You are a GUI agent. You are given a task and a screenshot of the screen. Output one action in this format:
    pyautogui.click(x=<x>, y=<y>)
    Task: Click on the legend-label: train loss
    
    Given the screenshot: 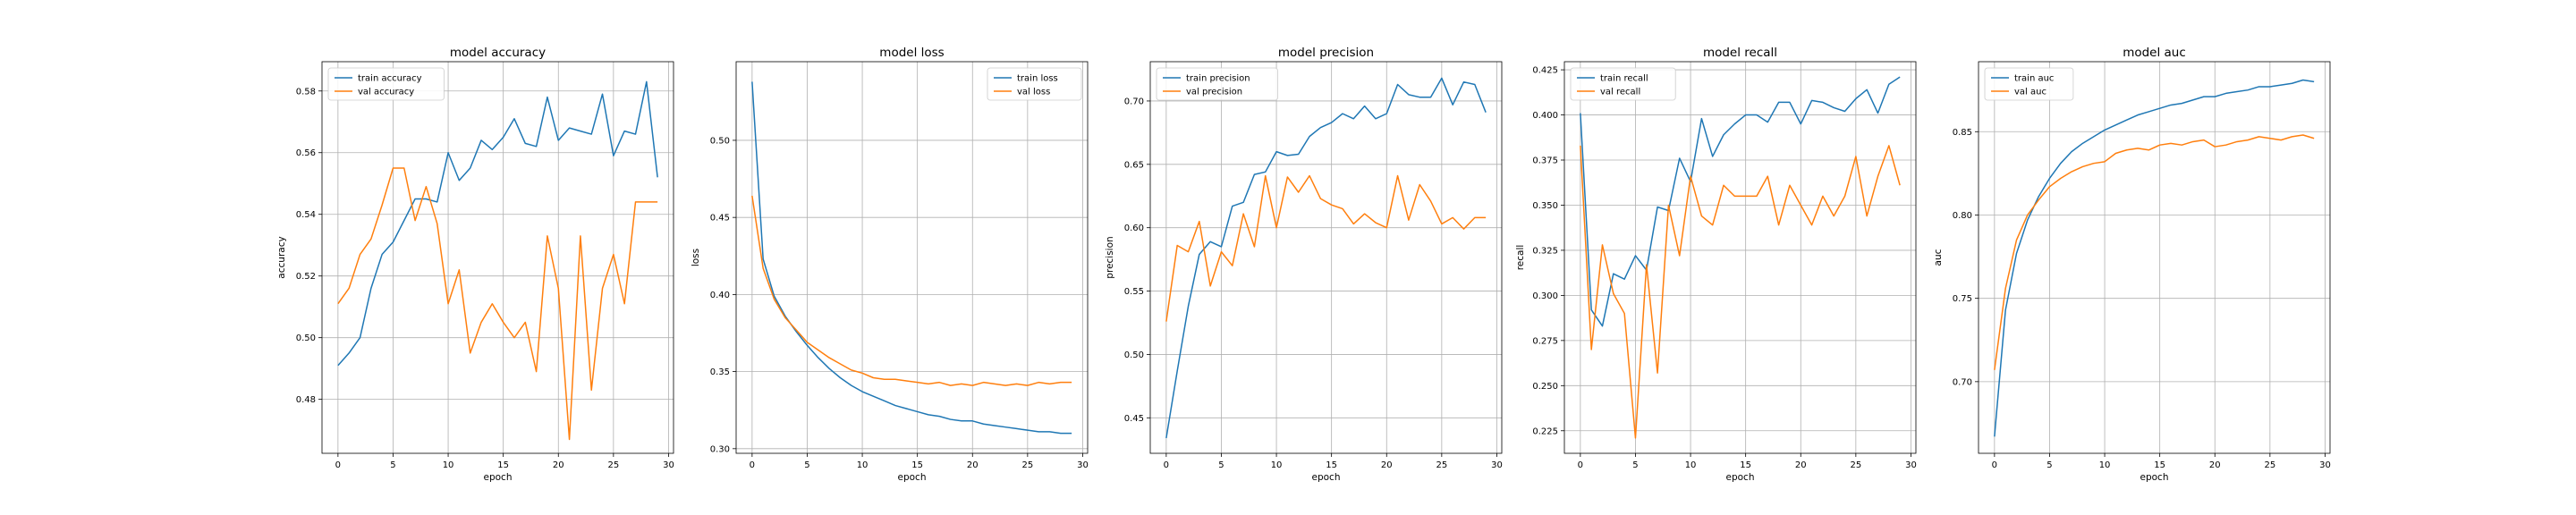 What is the action you would take?
    pyautogui.click(x=1037, y=79)
    